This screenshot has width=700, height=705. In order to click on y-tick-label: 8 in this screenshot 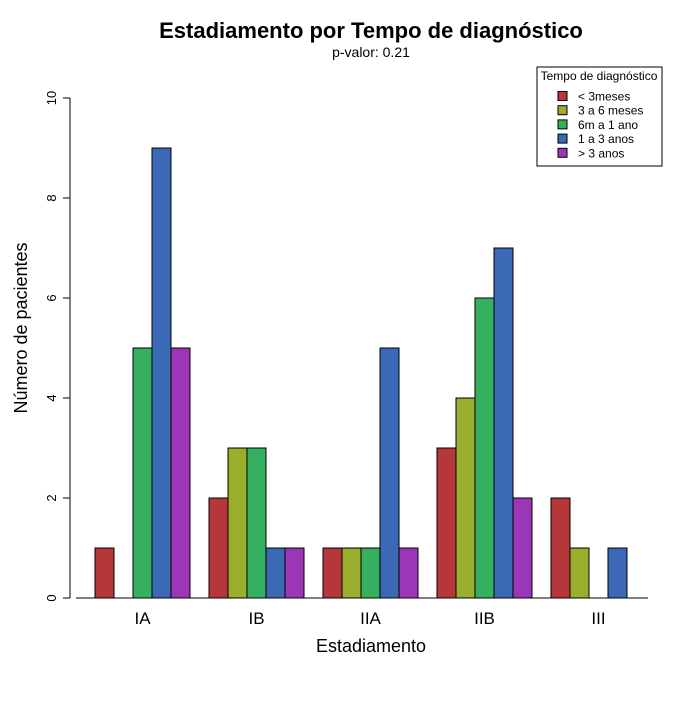, I will do `click(51, 197)`.